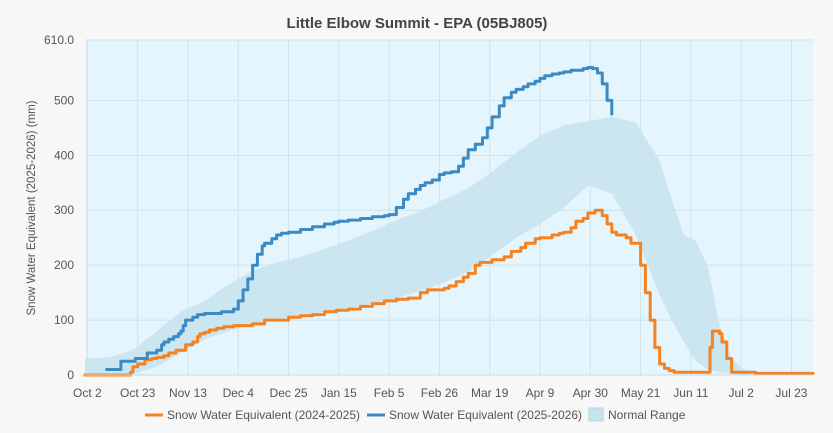  I want to click on y-tick-label: 400, so click(64, 155).